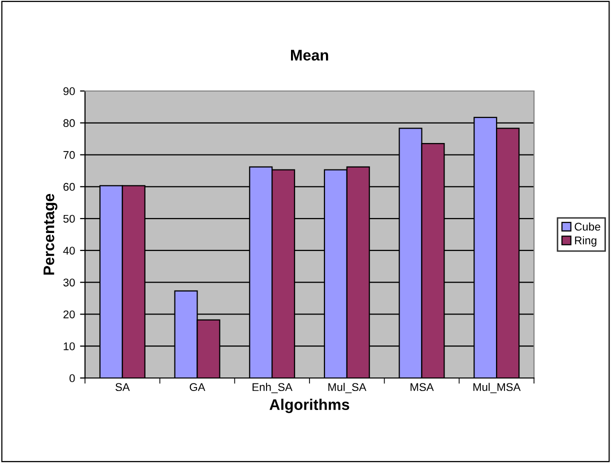 The width and height of the screenshot is (611, 463). Describe the element at coordinates (69, 250) in the screenshot. I see `y-tick-label: 40` at that location.